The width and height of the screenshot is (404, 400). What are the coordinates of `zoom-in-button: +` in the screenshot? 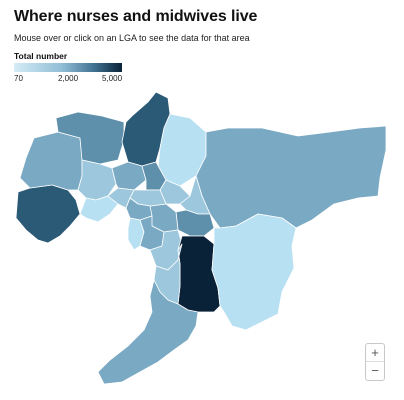 It's located at (375, 352).